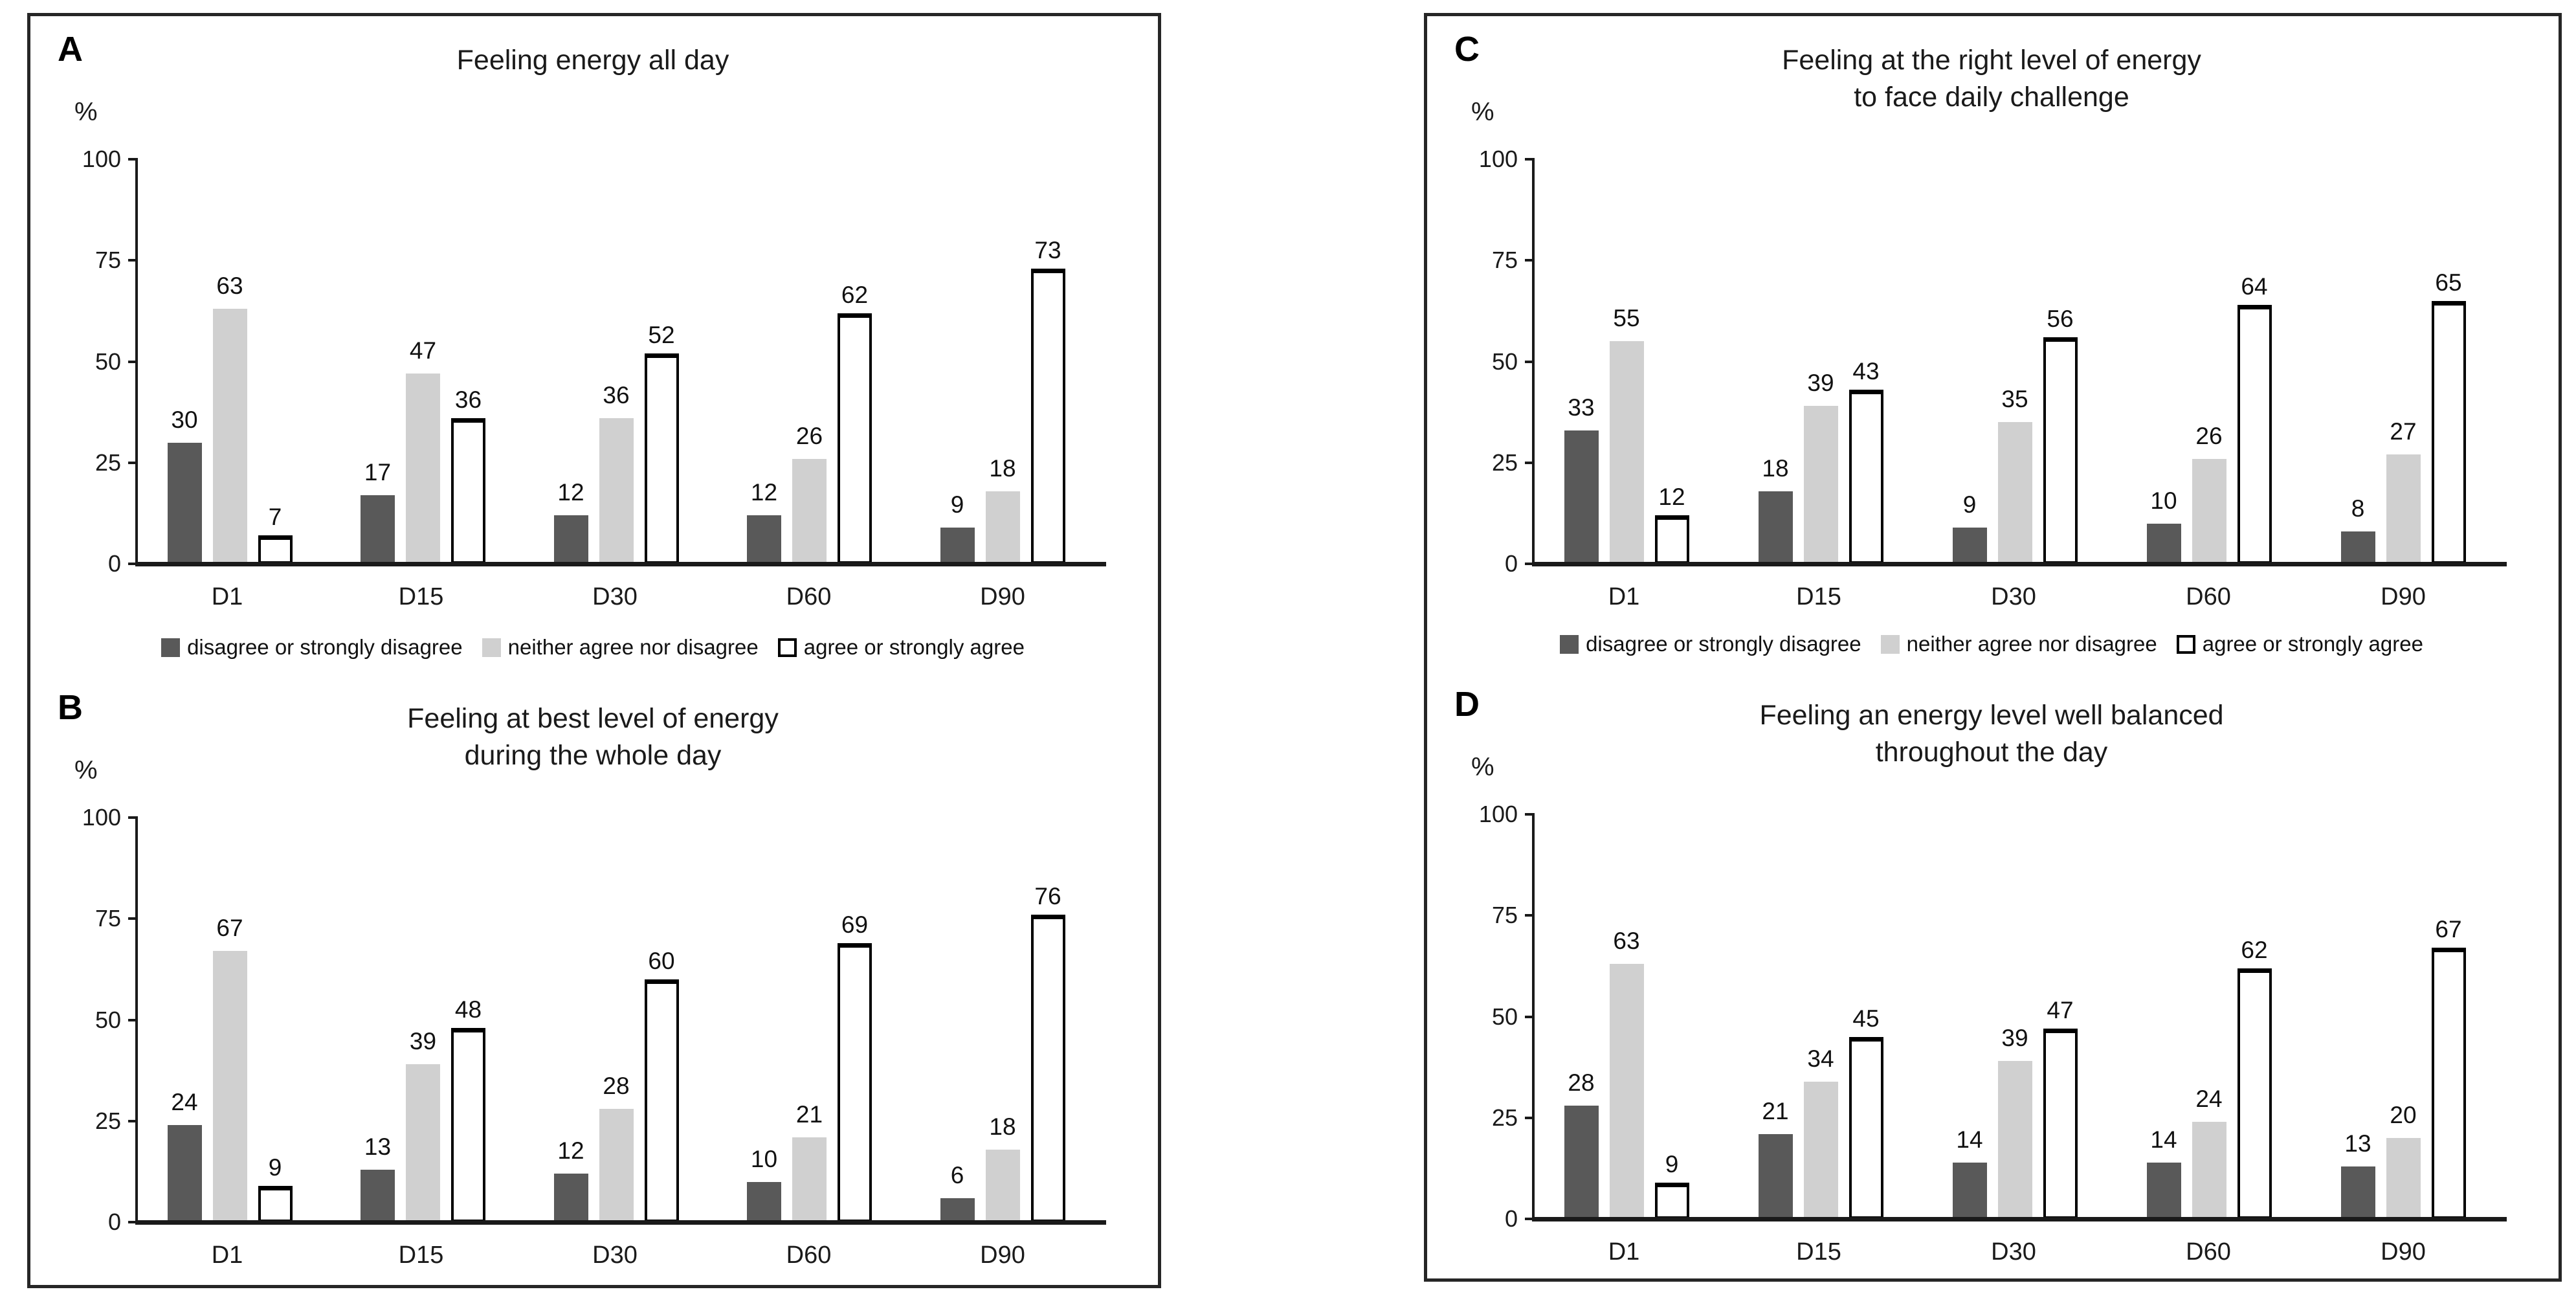  What do you see at coordinates (2060, 435) in the screenshot?
I see `bar-outline: 56` at bounding box center [2060, 435].